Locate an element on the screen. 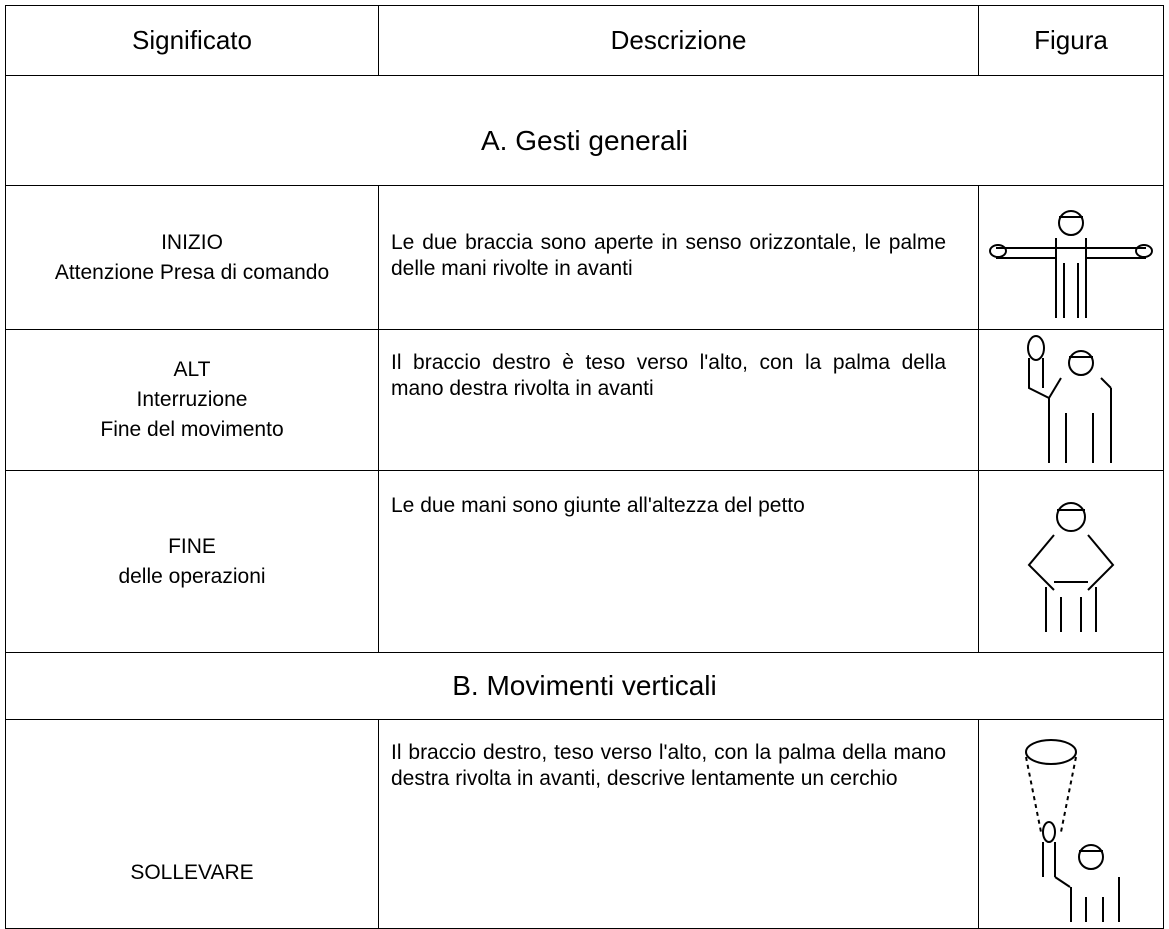 The image size is (1169, 929). meaning-line: SOLLEVARE is located at coordinates (192, 872).